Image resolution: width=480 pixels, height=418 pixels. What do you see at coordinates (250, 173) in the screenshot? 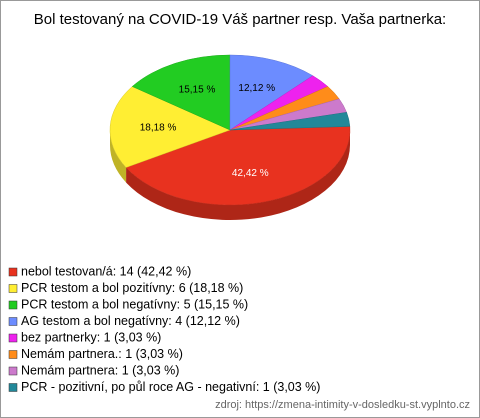
I see `data-label: 42,42 %` at bounding box center [250, 173].